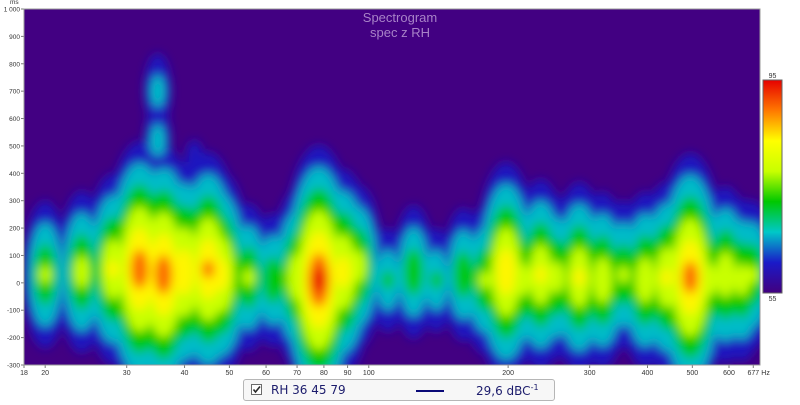  I want to click on x-tick-label: 70, so click(297, 373).